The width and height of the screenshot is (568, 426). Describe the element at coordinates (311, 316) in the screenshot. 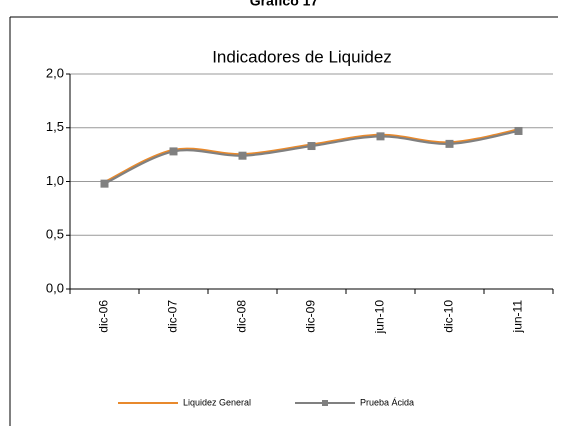

I see `x-tick-label: dic-09` at that location.